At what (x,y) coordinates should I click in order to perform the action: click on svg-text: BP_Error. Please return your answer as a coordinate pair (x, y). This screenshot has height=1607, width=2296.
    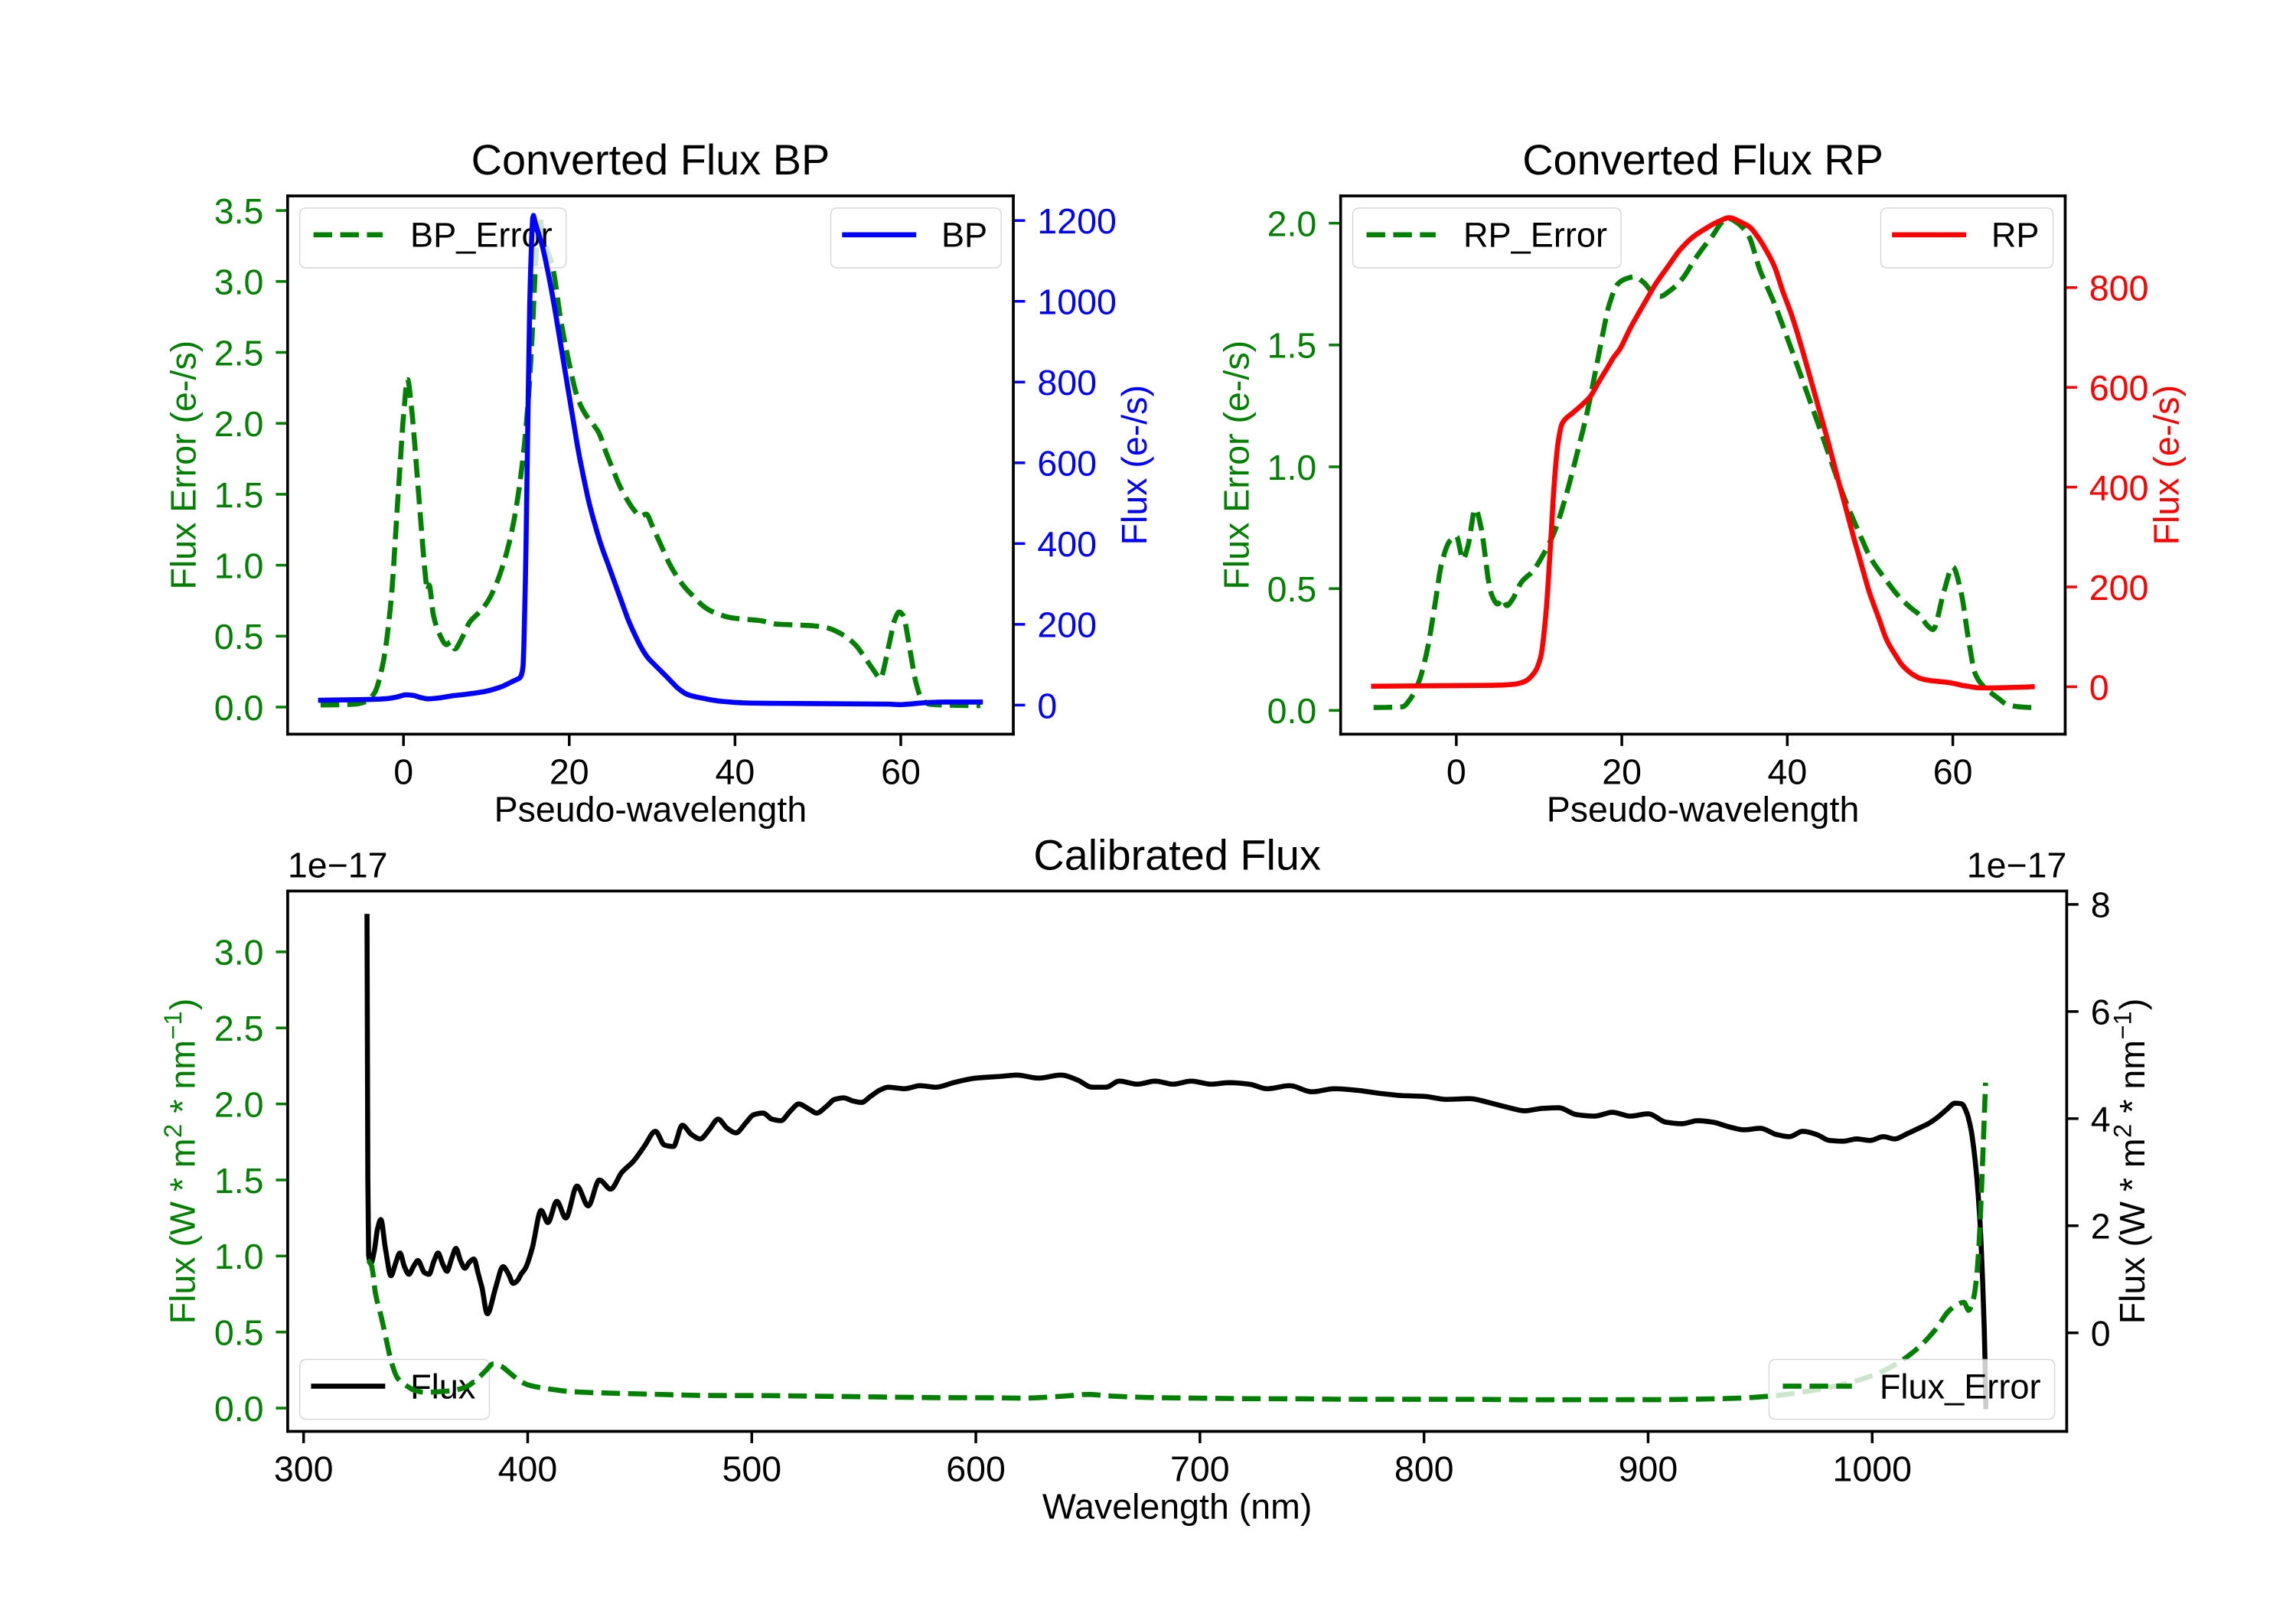
    Looking at the image, I should click on (481, 235).